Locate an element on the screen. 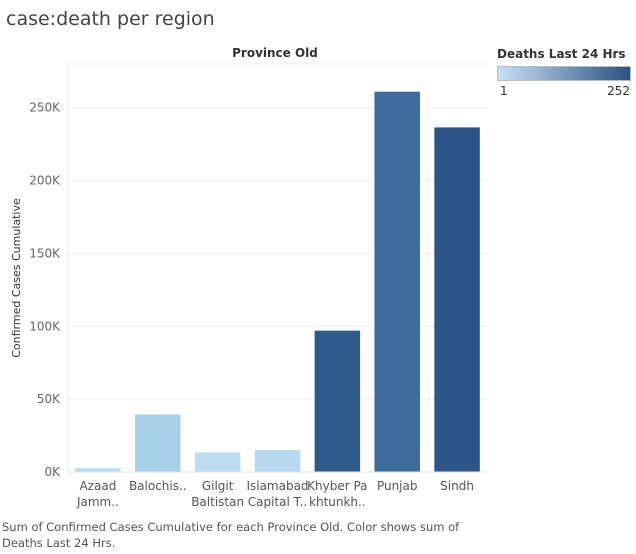 This screenshot has height=554, width=636. y-axis-title: Confirmed Cases Cumulative is located at coordinates (16, 278).